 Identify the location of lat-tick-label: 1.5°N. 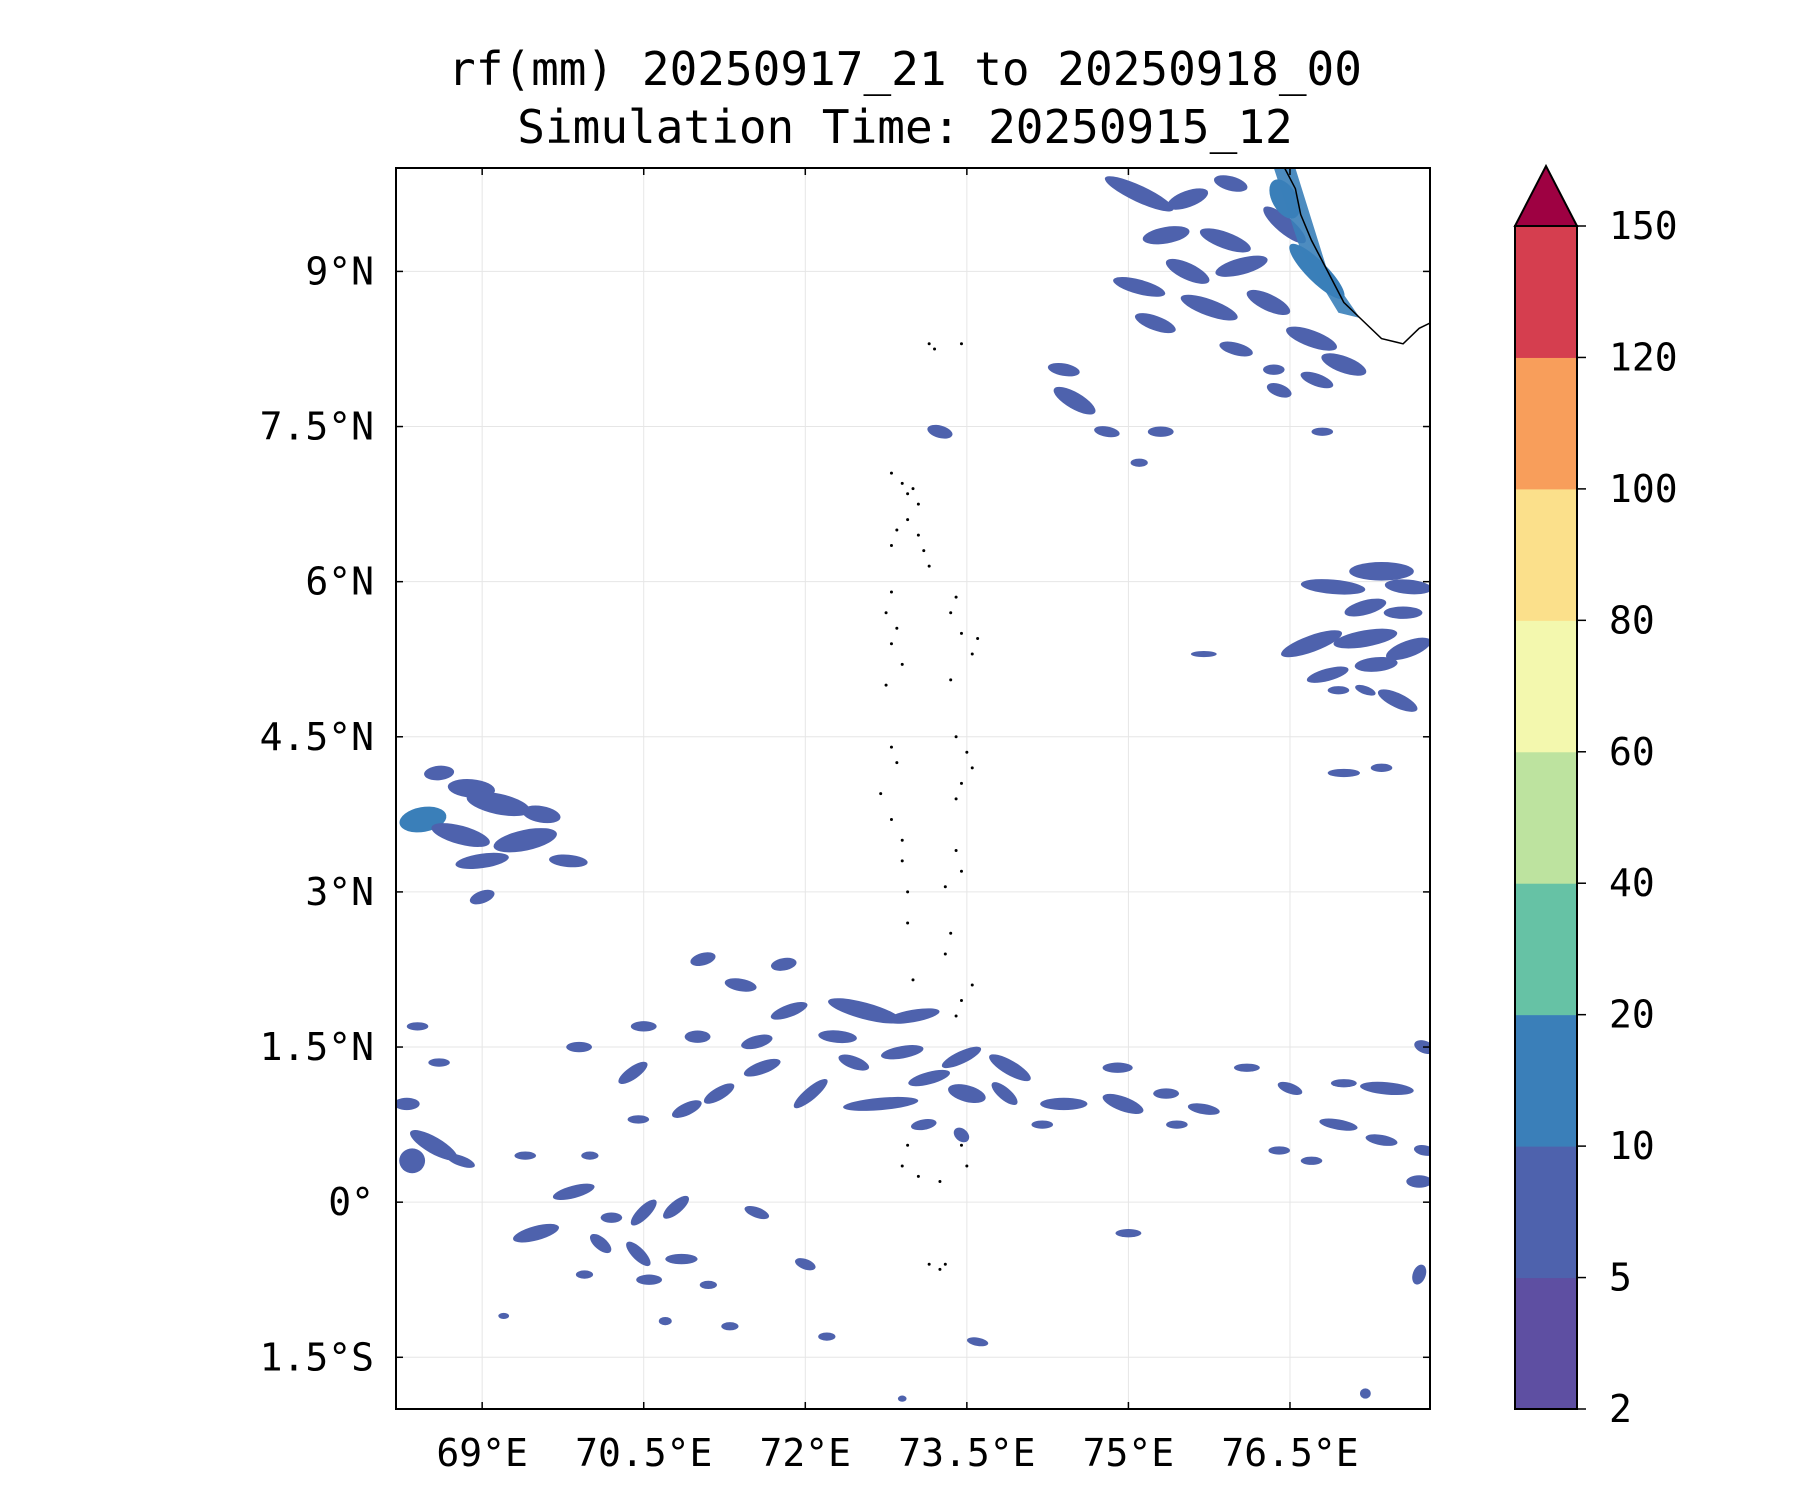
(317, 1047).